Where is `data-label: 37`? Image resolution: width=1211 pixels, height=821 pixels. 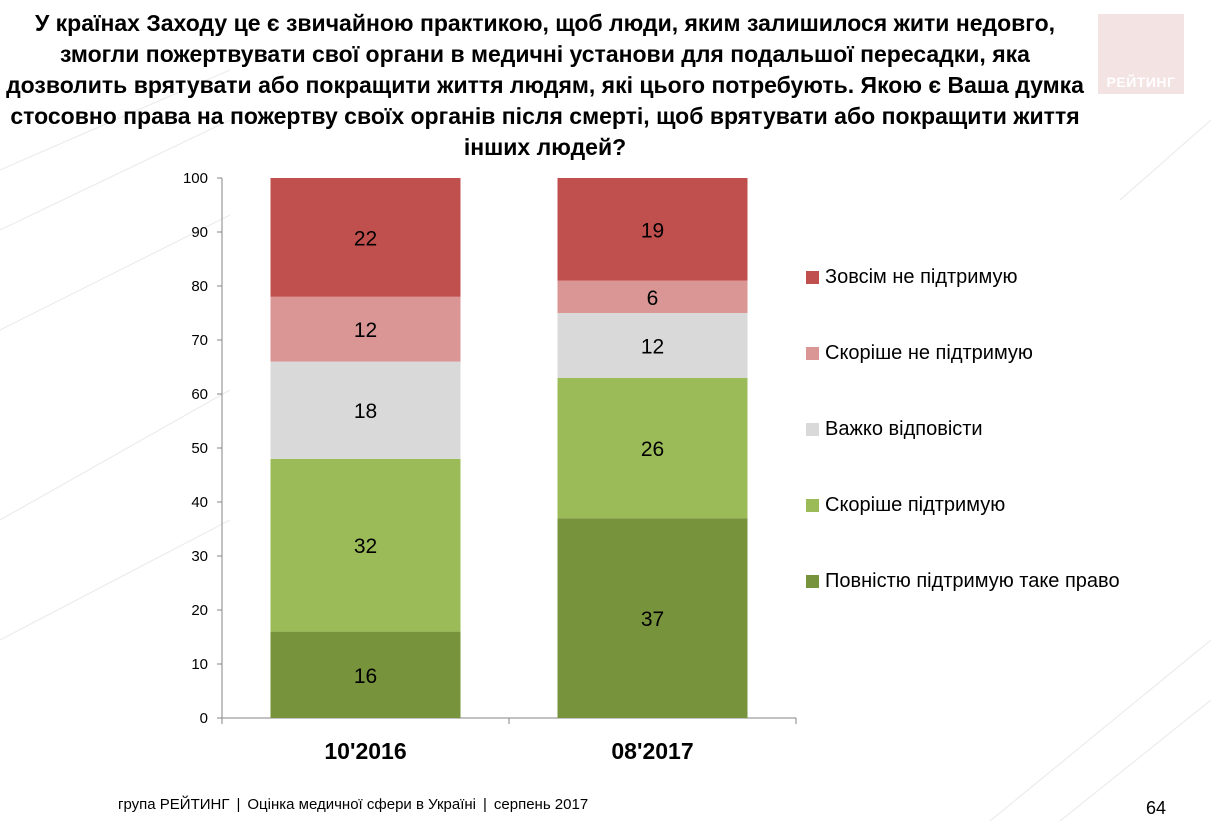 data-label: 37 is located at coordinates (652, 619).